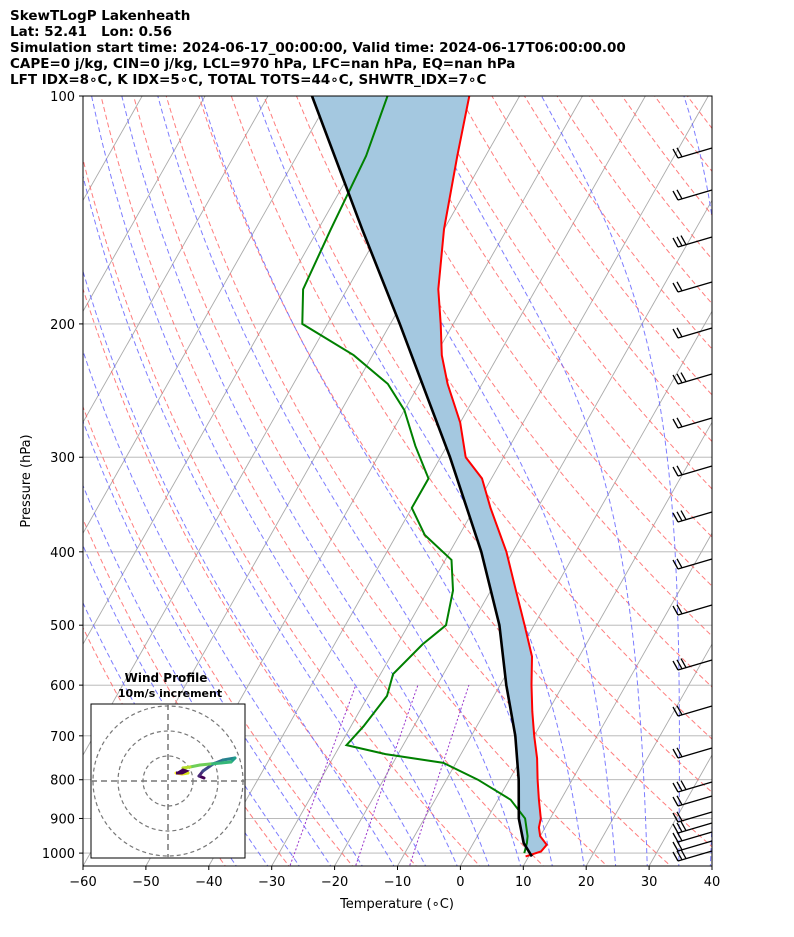  Describe the element at coordinates (58, 854) in the screenshot. I see `y-tick-label: 1000` at that location.